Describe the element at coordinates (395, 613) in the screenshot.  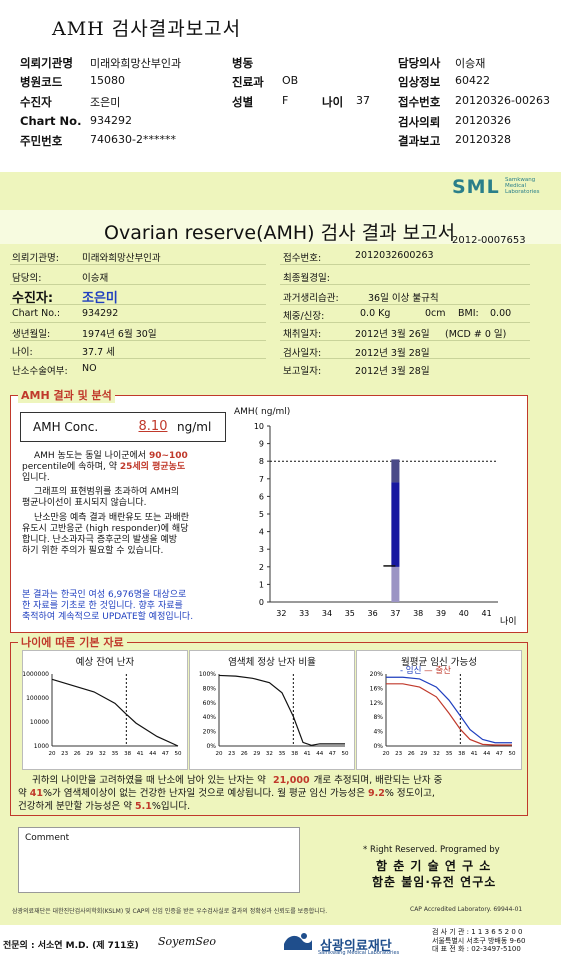
I see `amh-x-tick-label: 37` at that location.